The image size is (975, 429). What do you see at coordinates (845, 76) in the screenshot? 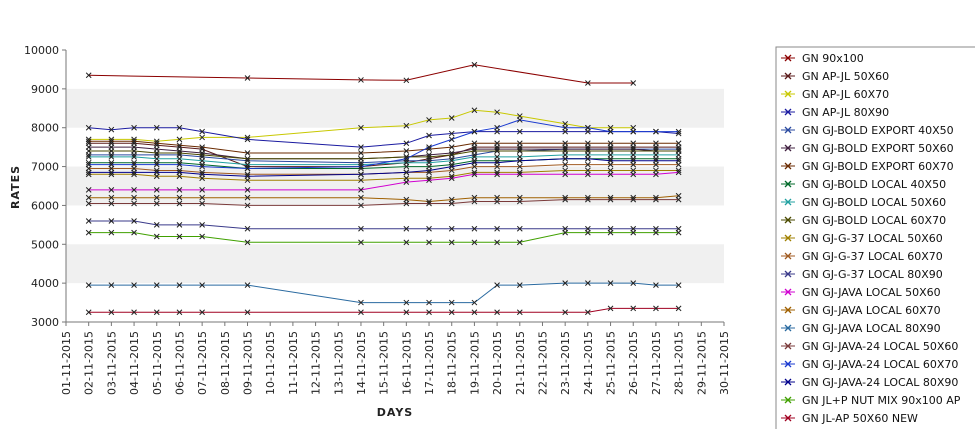
I see `legend-label: GN AP-JL 50X60` at bounding box center [845, 76].